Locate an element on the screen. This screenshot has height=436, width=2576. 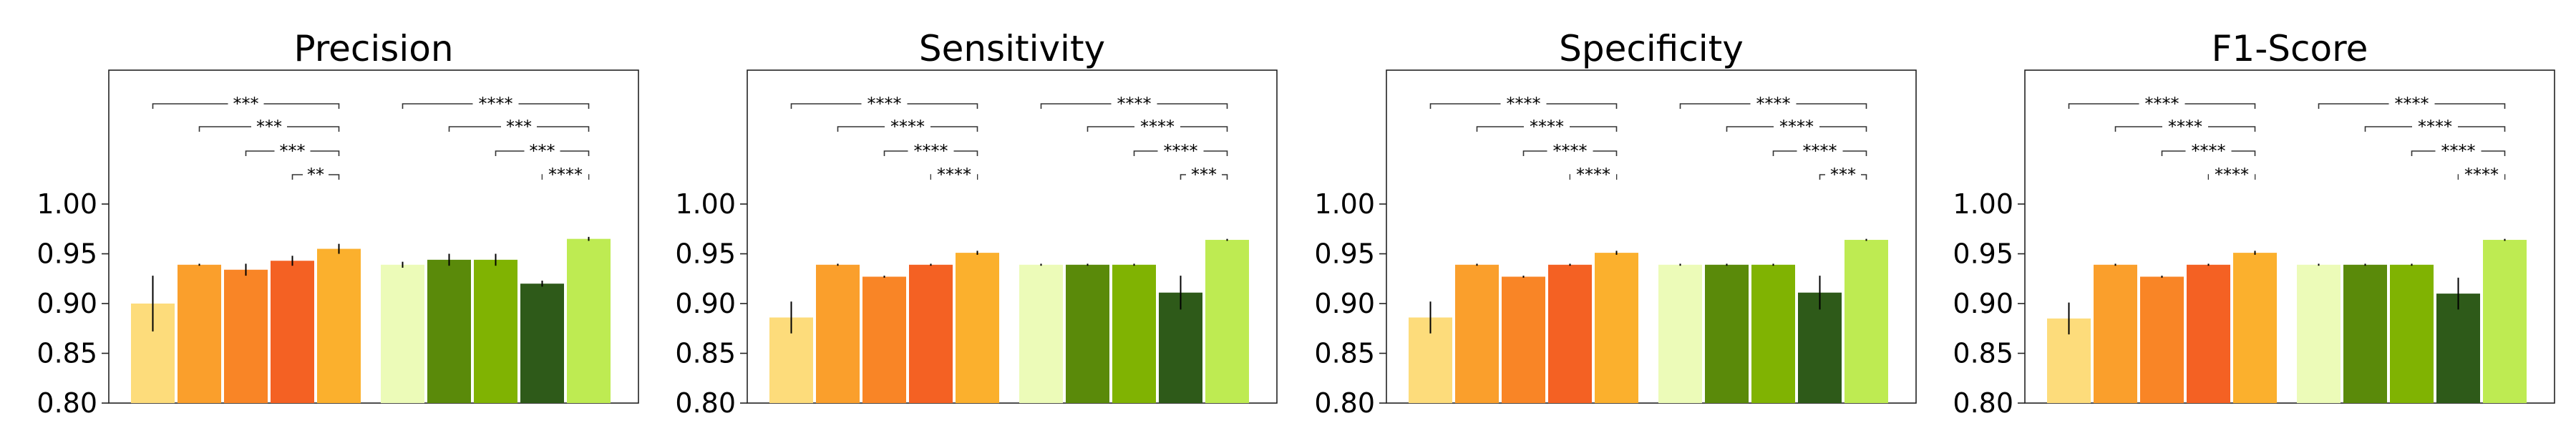
chart-title: F1-Score is located at coordinates (2290, 48).